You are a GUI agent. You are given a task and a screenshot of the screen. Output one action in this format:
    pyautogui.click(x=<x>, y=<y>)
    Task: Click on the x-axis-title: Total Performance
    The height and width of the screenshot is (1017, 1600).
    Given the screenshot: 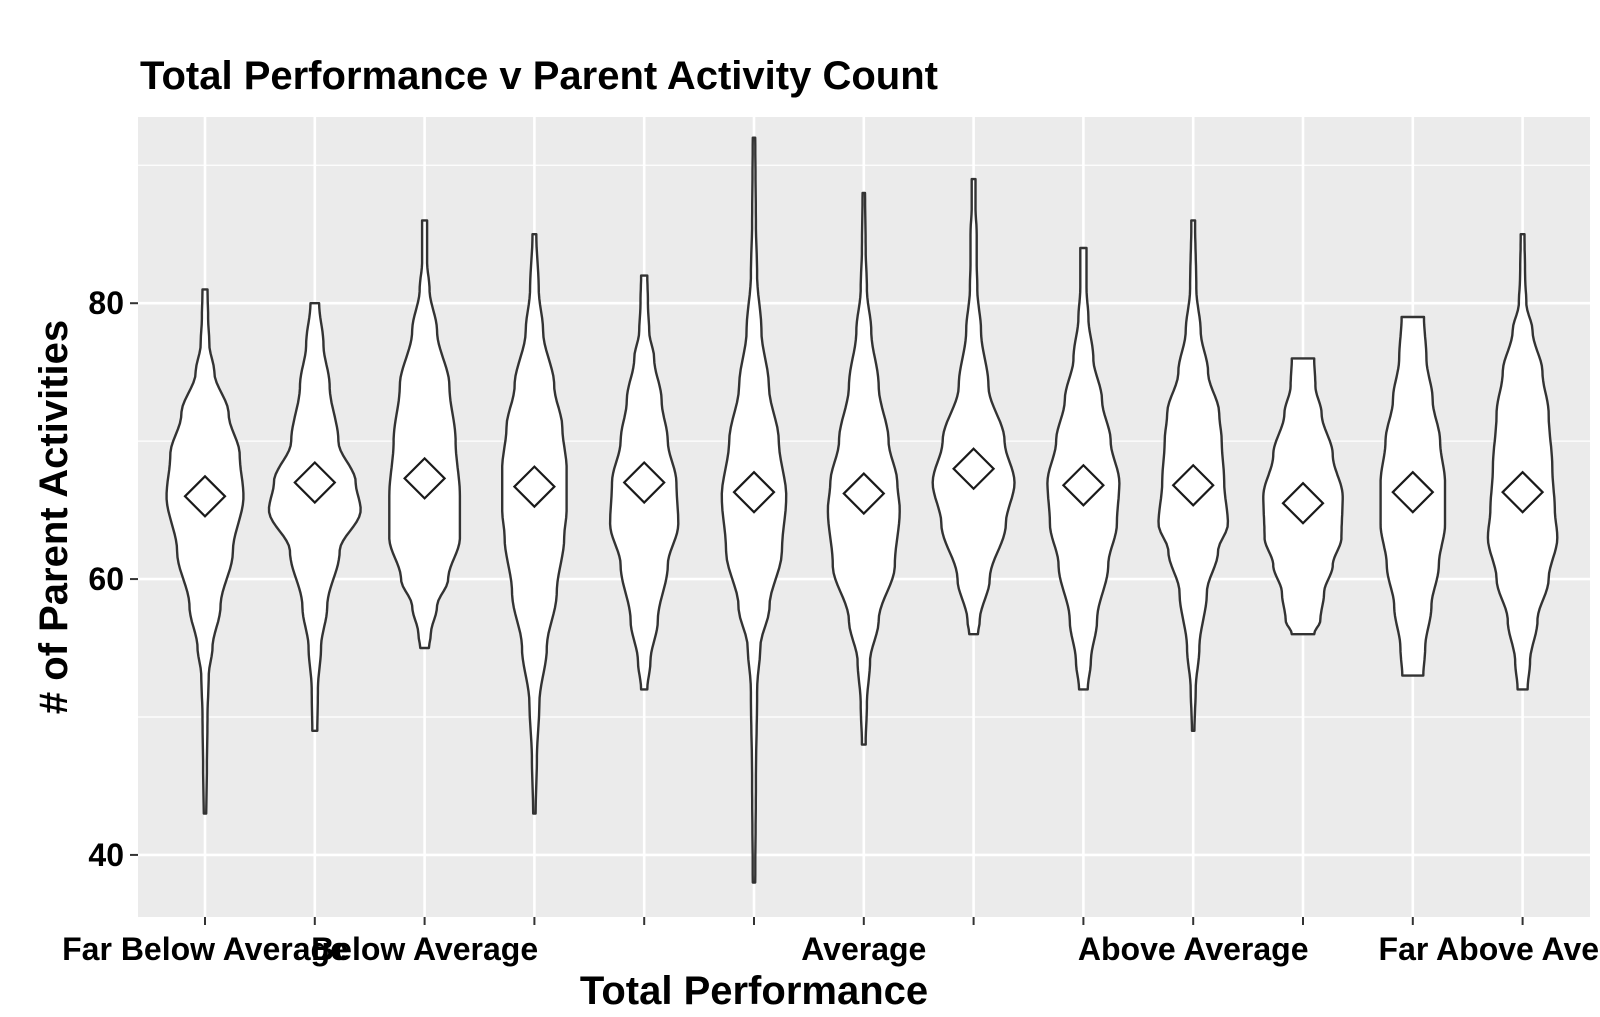 What is the action you would take?
    pyautogui.click(x=754, y=991)
    